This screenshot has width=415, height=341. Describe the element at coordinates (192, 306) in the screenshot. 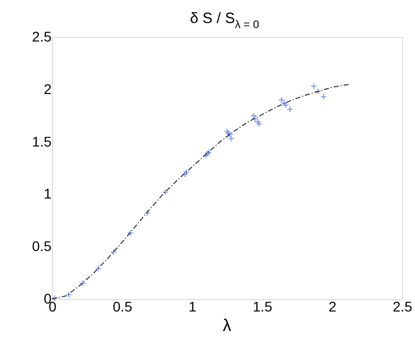

I see `x-tick-label: 1` at that location.